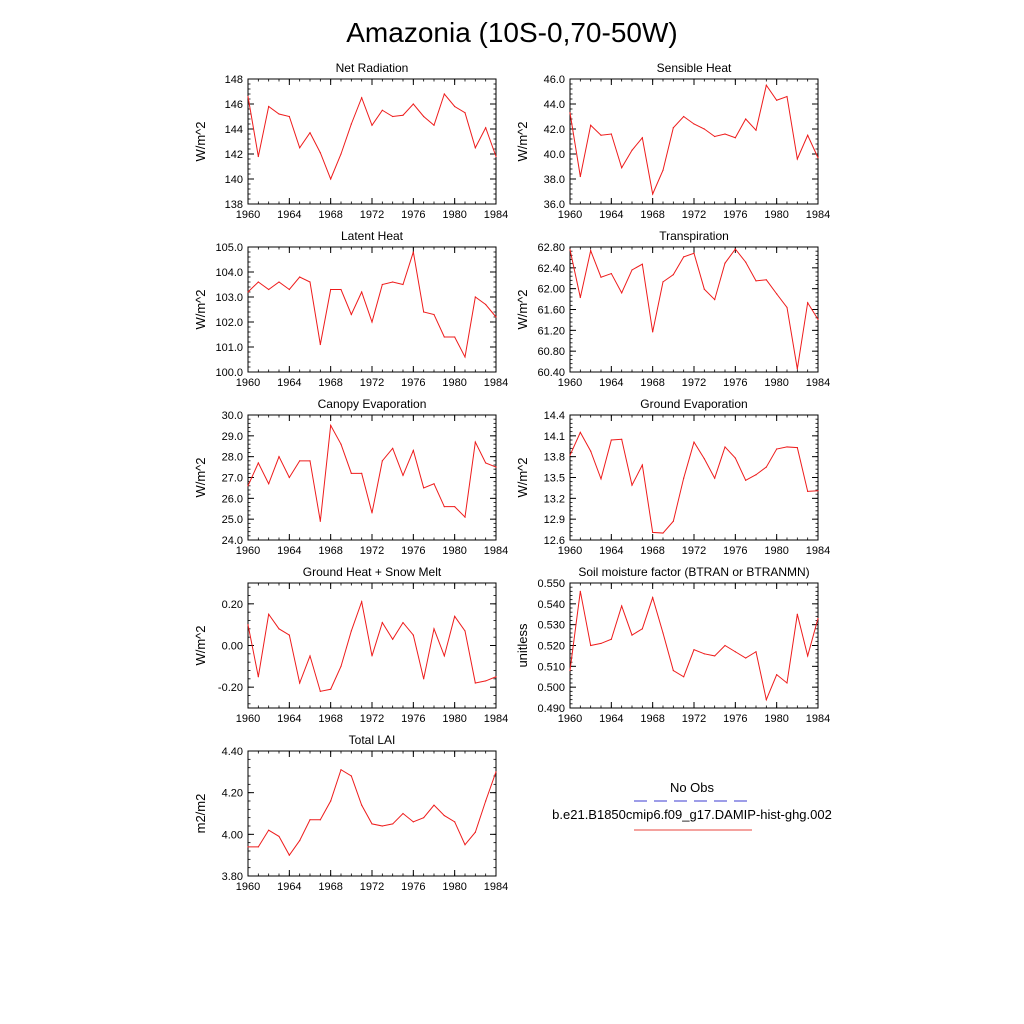 The image size is (1024, 1024). Describe the element at coordinates (551, 667) in the screenshot. I see `y-tick-label: 0.510` at that location.